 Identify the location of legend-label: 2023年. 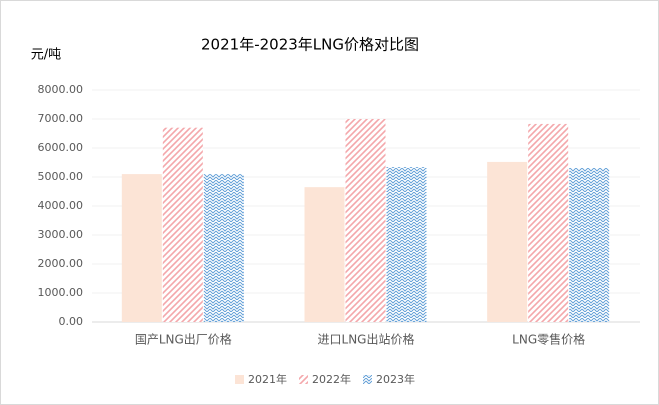
(395, 379).